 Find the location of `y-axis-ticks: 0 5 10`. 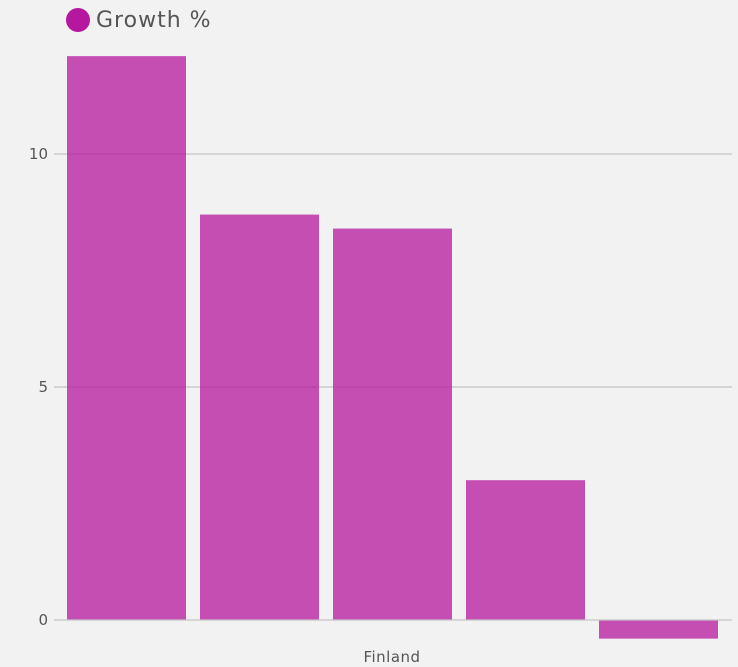

y-axis-ticks: 0 5 10 is located at coordinates (38, 387).